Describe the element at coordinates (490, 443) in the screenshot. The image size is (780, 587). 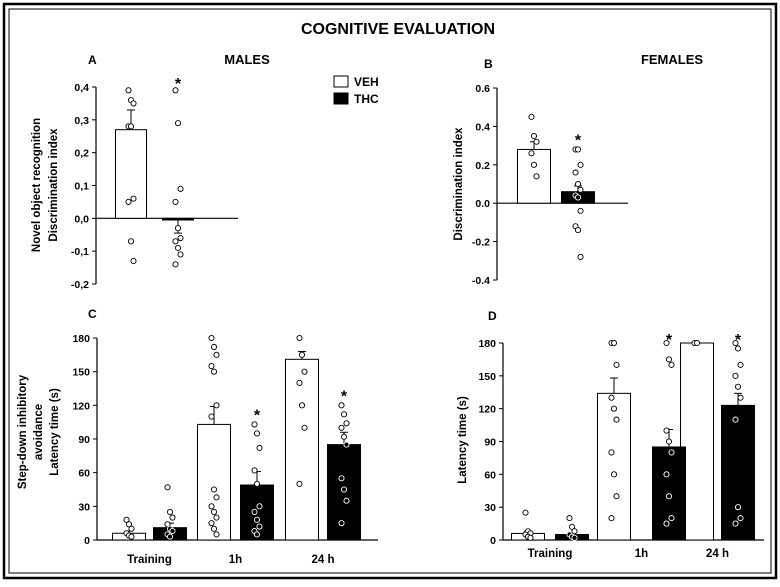
I see `y-tick-label: 90` at that location.